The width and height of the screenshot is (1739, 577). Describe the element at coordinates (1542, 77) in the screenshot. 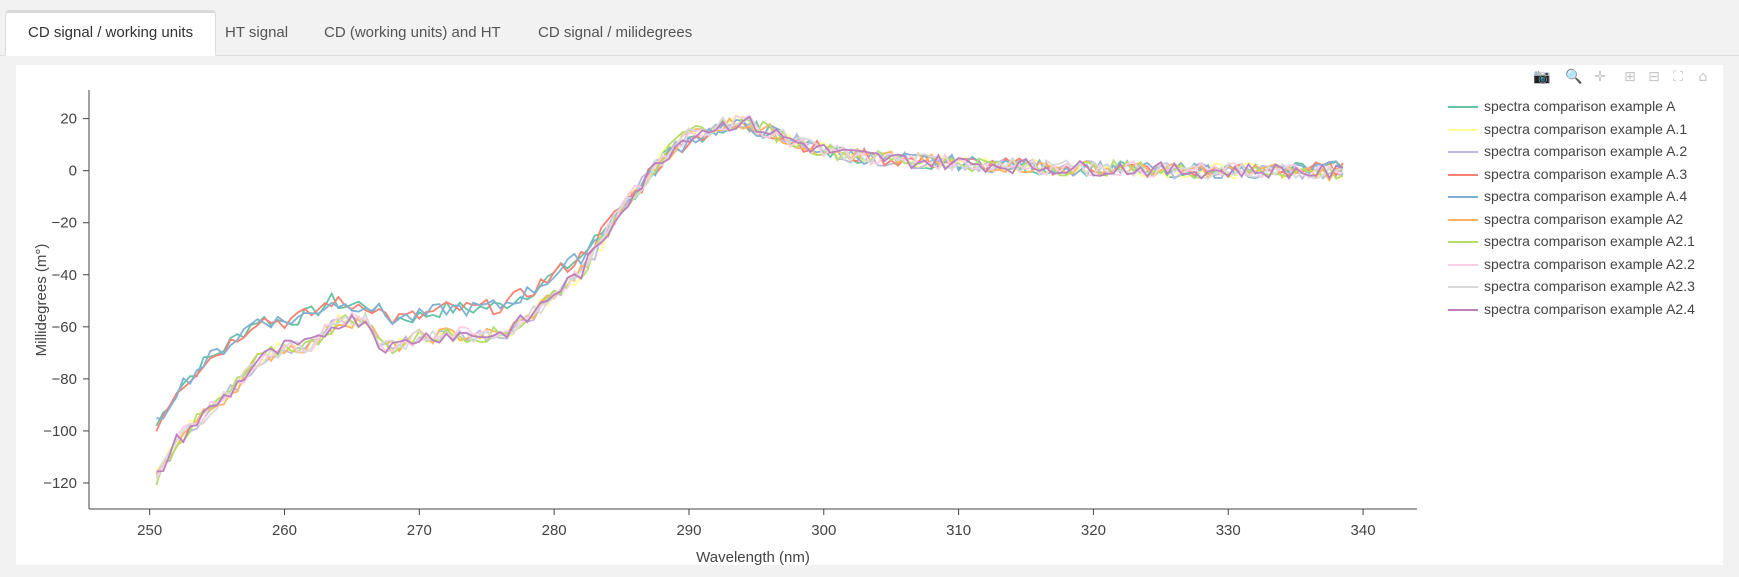

I see `camera-icon: 📷` at that location.